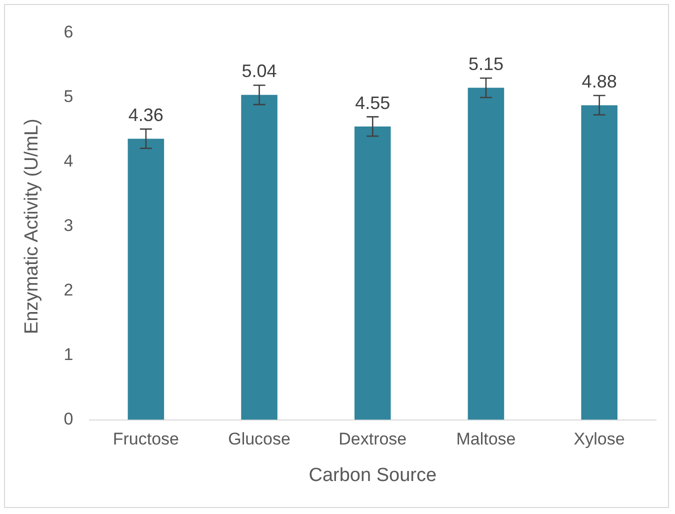  Describe the element at coordinates (259, 439) in the screenshot. I see `x-tick-label: Glucose` at that location.